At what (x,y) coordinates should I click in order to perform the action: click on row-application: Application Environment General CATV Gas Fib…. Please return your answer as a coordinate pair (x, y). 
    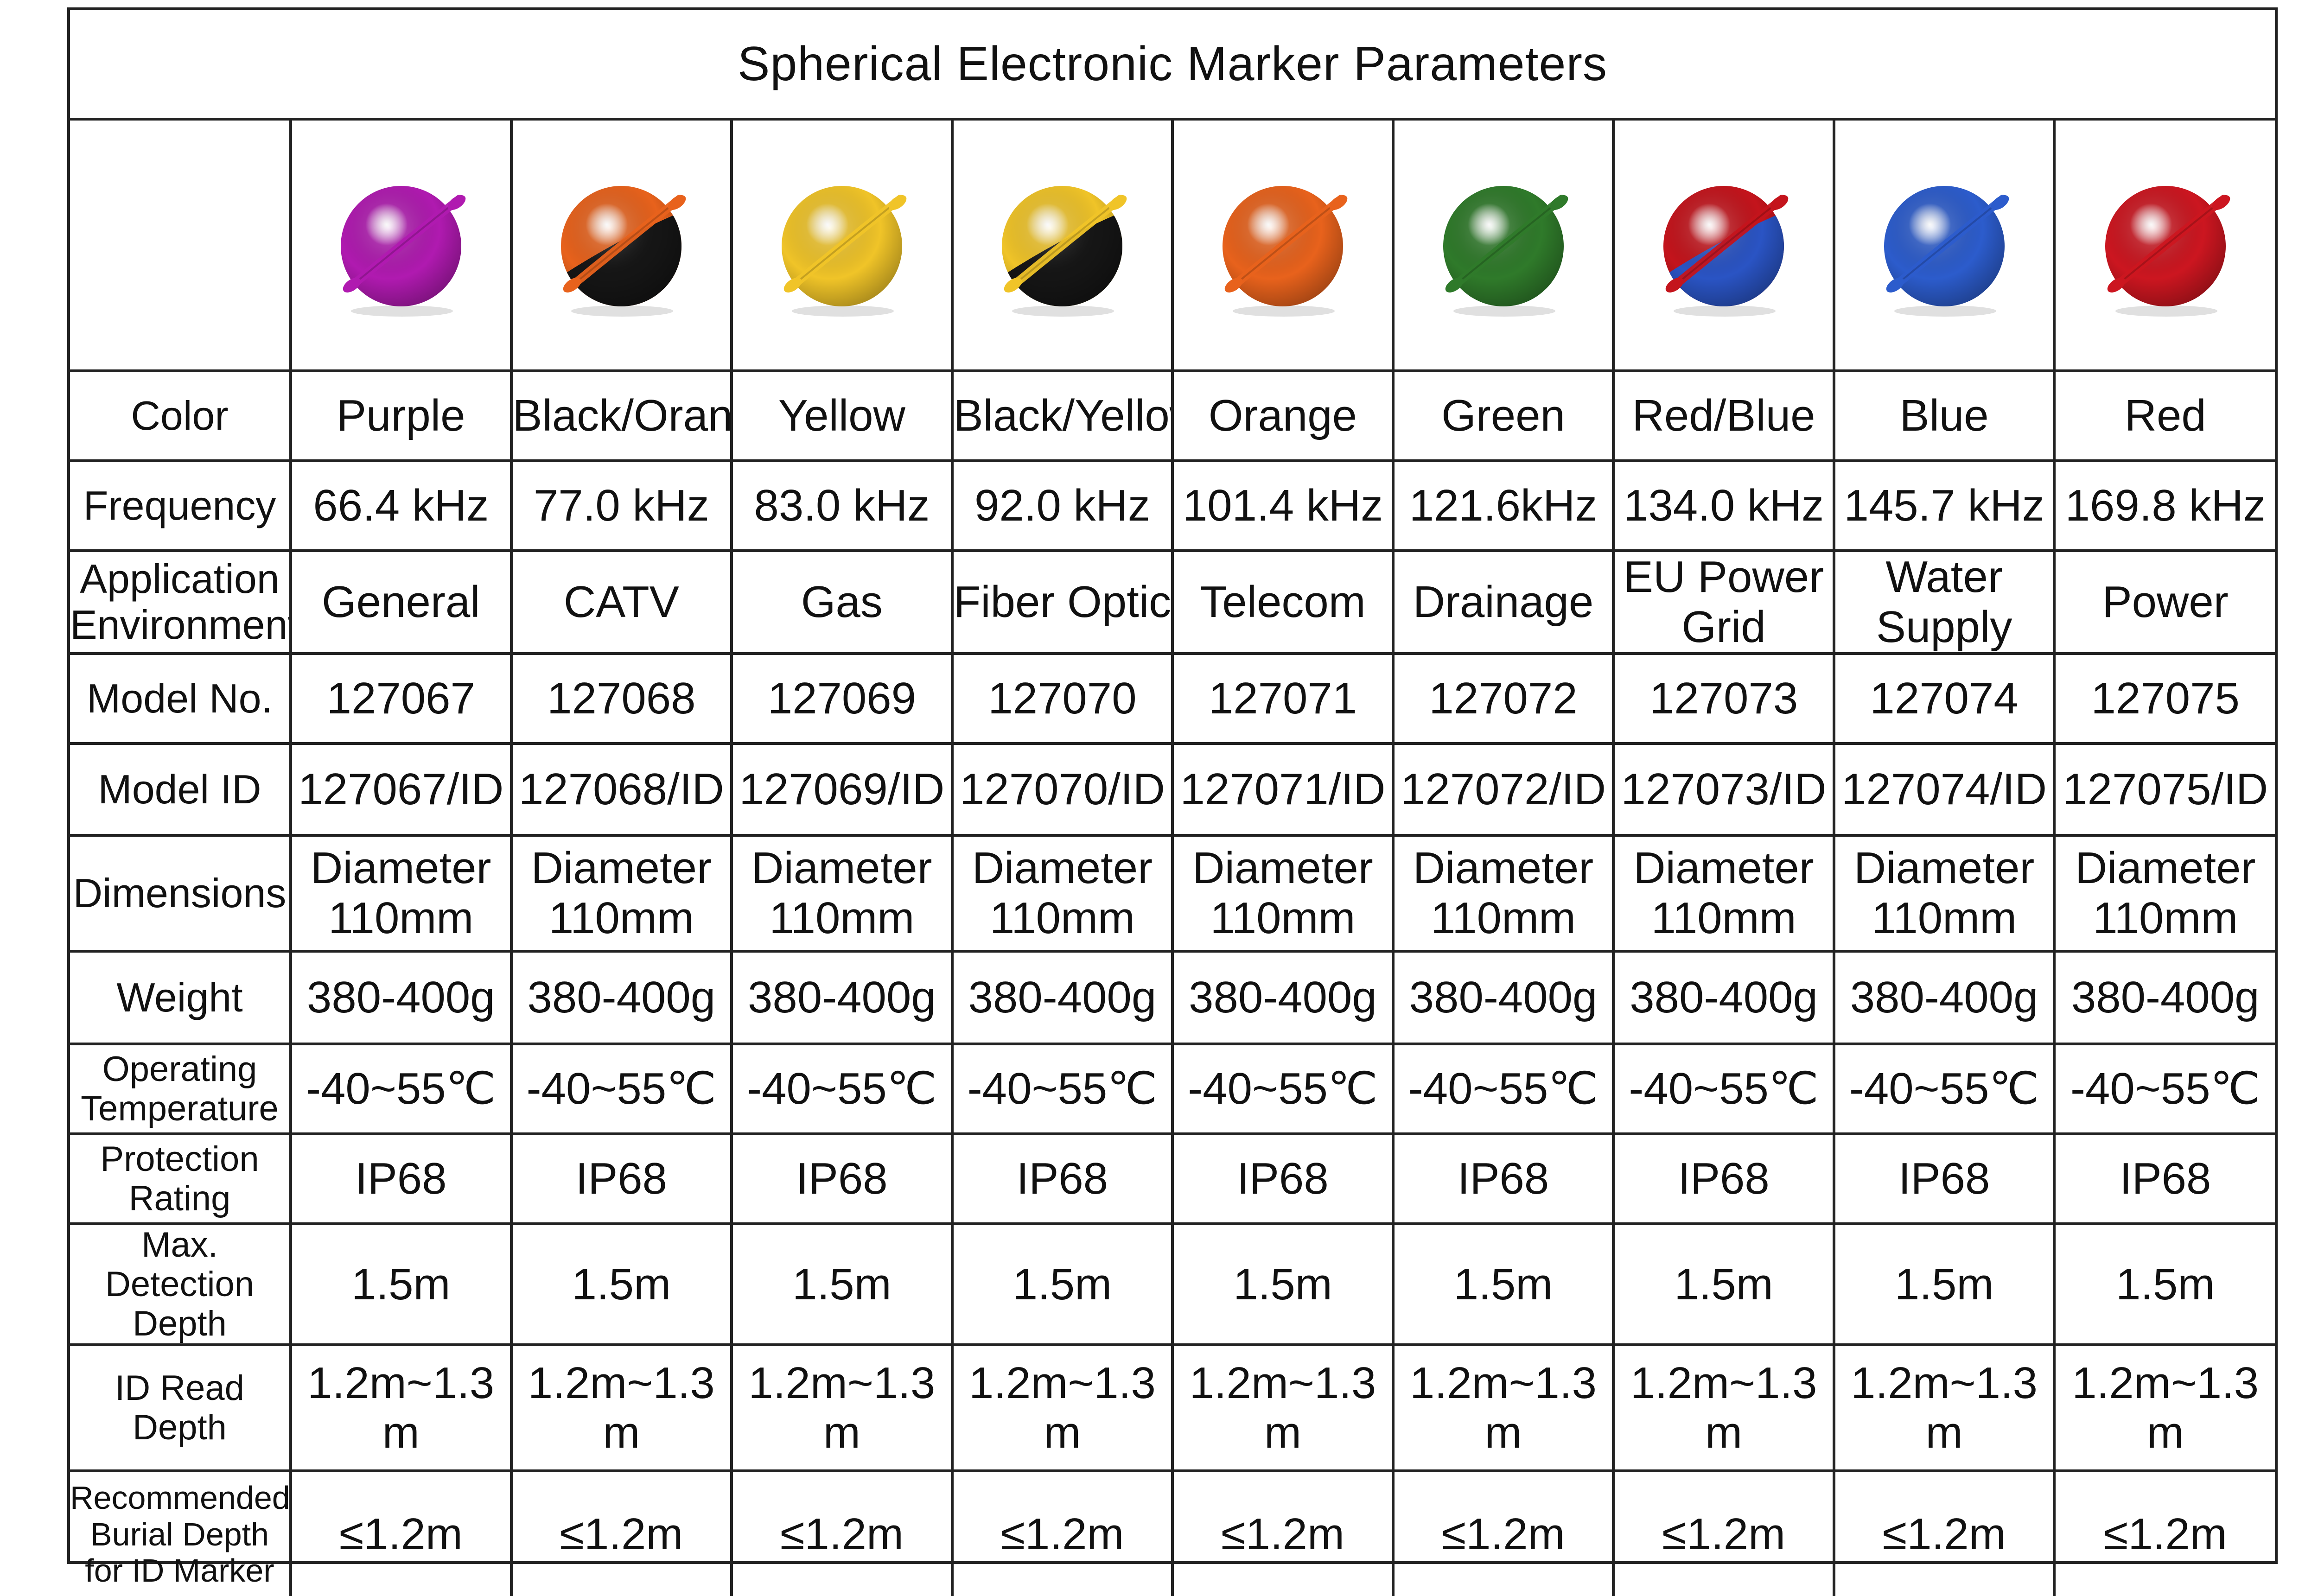
    Looking at the image, I should click on (1172, 602).